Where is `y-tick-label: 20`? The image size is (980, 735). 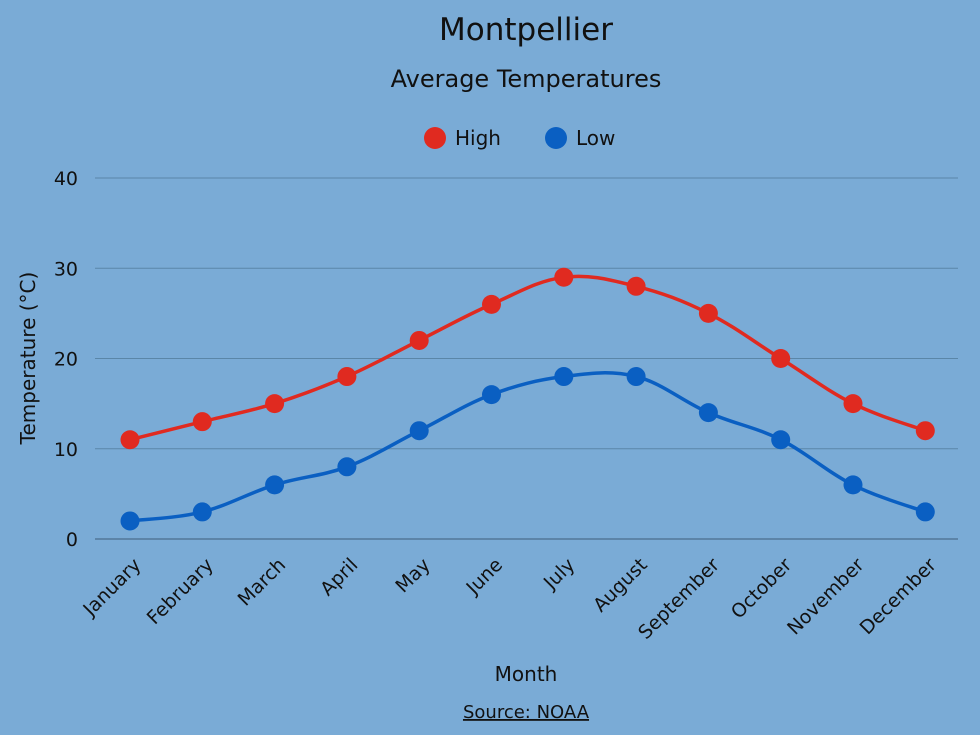
y-tick-label: 20 is located at coordinates (66, 360).